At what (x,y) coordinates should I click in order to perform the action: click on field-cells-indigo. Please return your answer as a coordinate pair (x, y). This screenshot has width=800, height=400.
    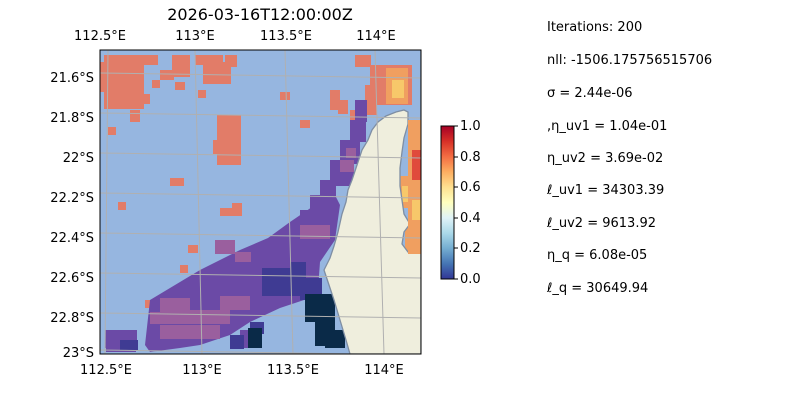
    Looking at the image, I should click on (221, 306).